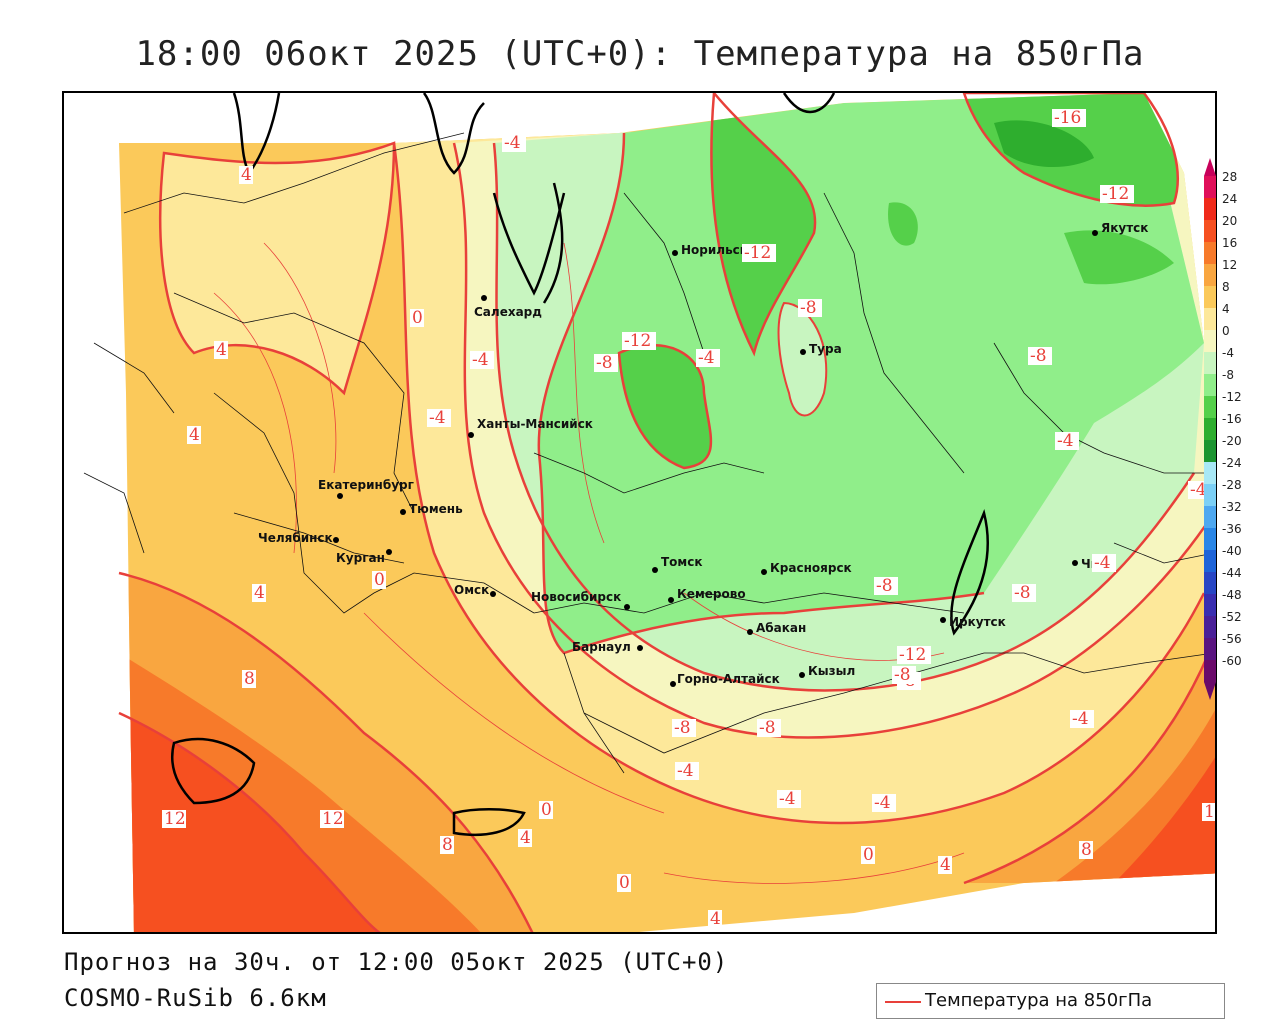 The image size is (1280, 1024). What do you see at coordinates (1232, 661) in the screenshot?
I see `colorbar-tick-label: -60` at bounding box center [1232, 661].